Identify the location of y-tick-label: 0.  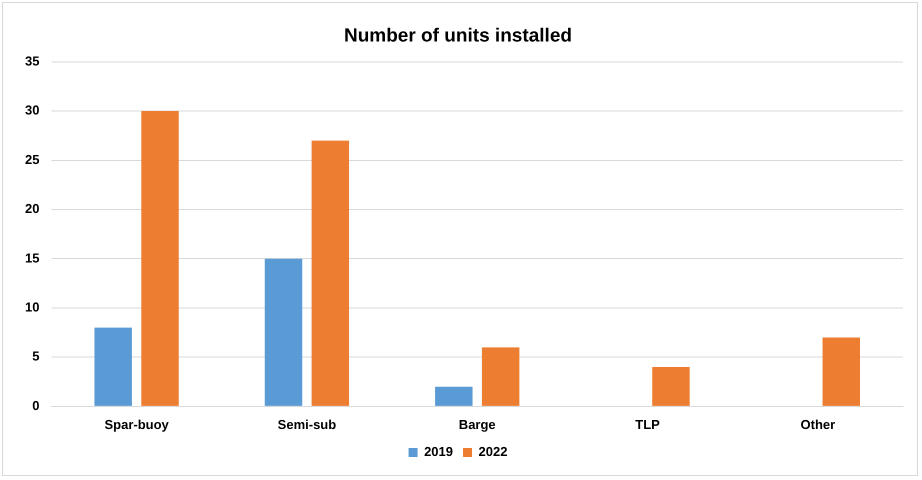
(36, 405).